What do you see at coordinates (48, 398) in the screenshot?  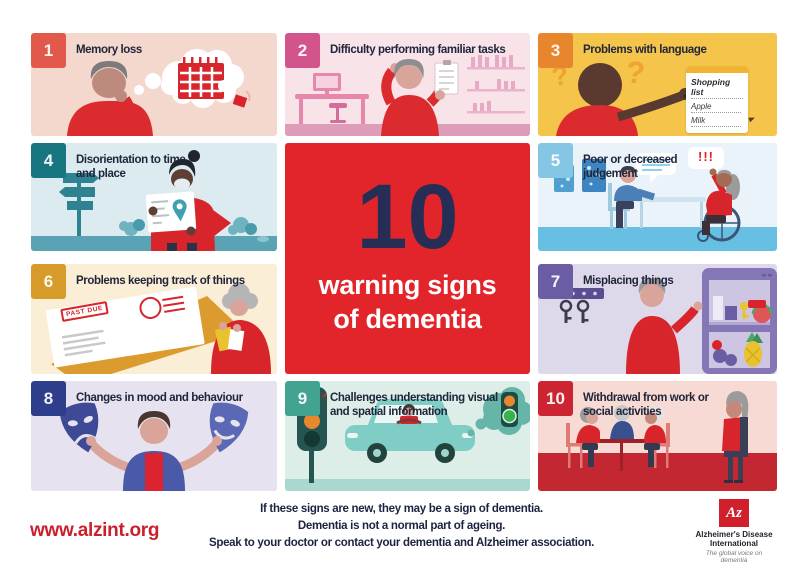 I see `card-number-8: 8` at bounding box center [48, 398].